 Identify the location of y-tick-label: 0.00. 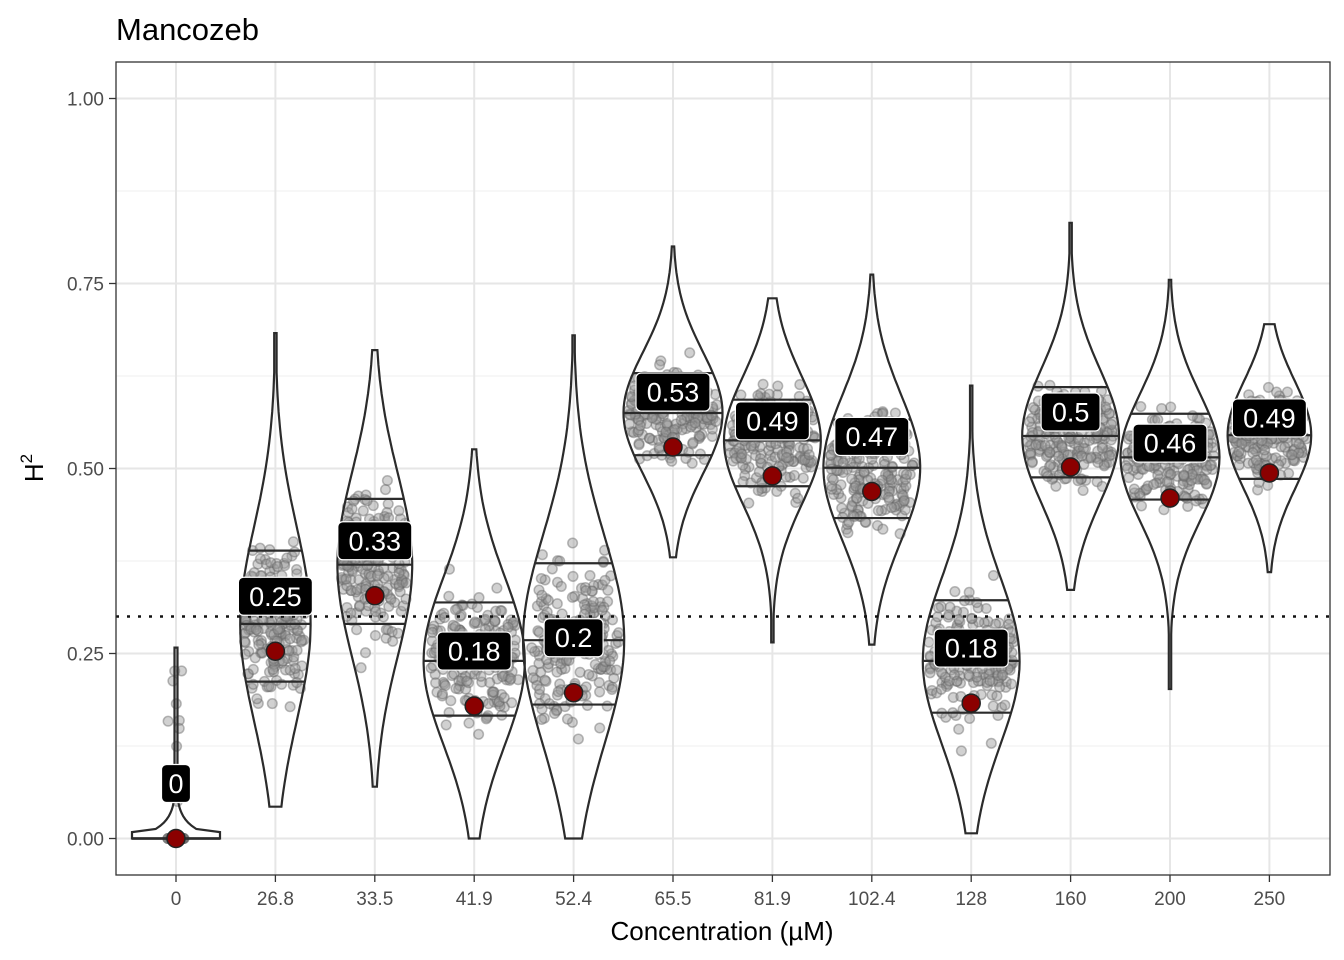
(85, 840).